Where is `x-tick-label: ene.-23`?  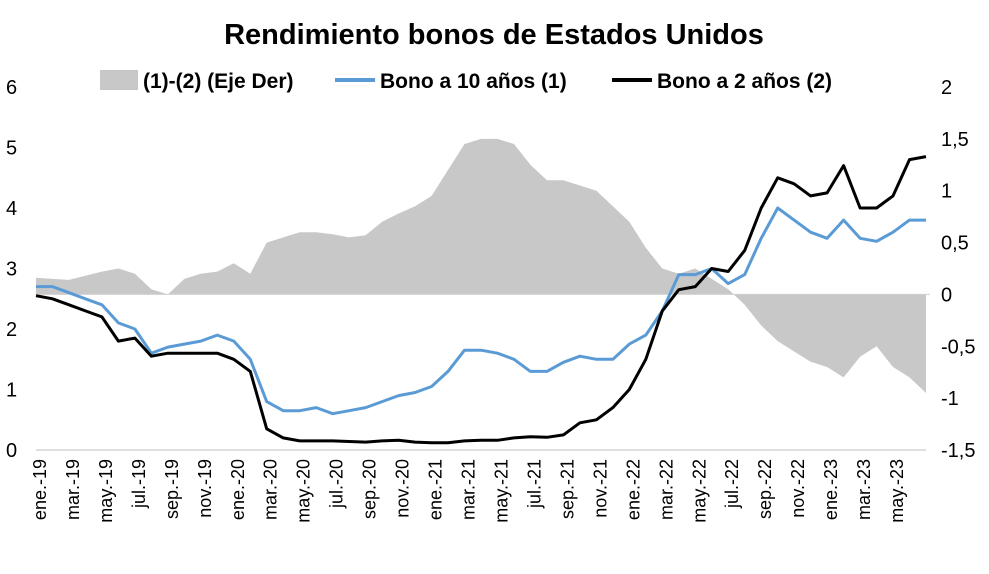 x-tick-label: ene.-23 is located at coordinates (831, 489).